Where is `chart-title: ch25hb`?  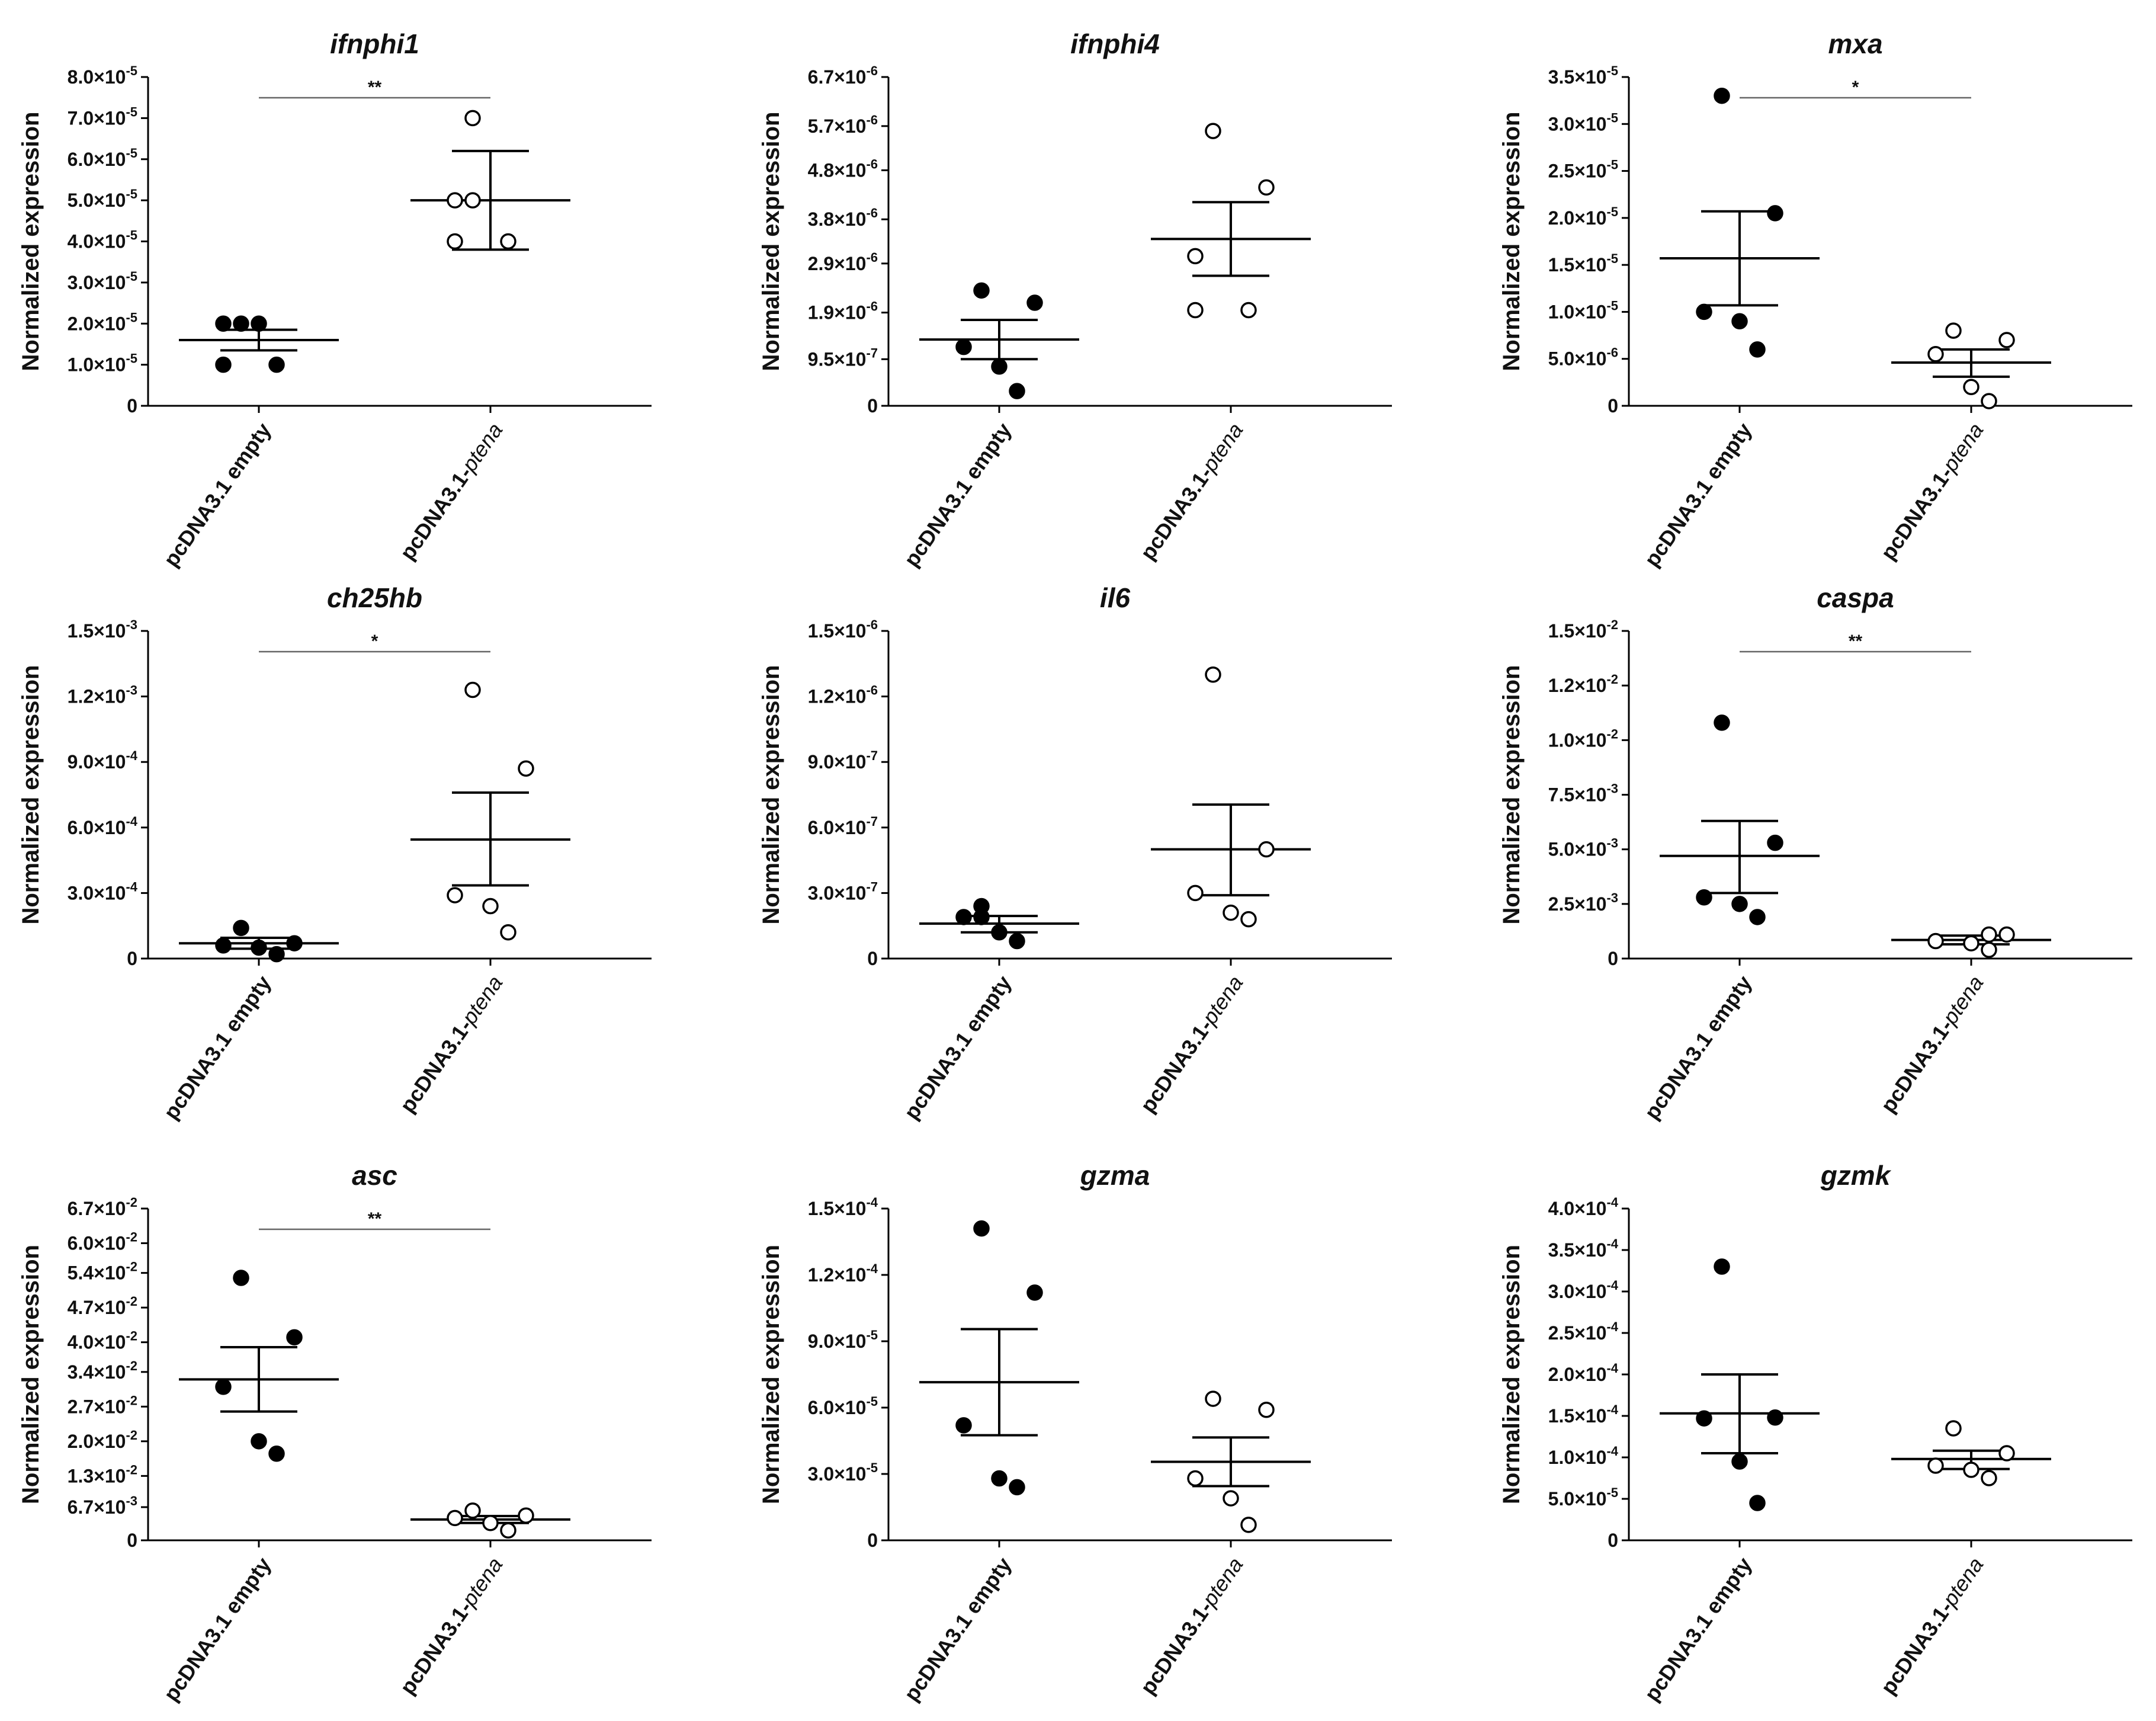 chart-title: ch25hb is located at coordinates (374, 597).